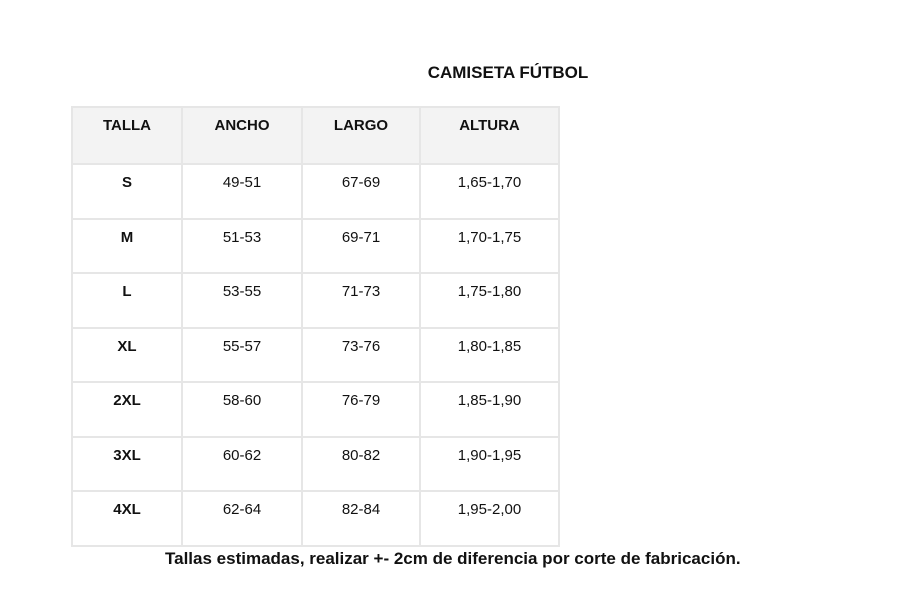 This screenshot has width=898, height=611. I want to click on table-row: XL 55-57 73-76 1,80-1,85, so click(315, 354).